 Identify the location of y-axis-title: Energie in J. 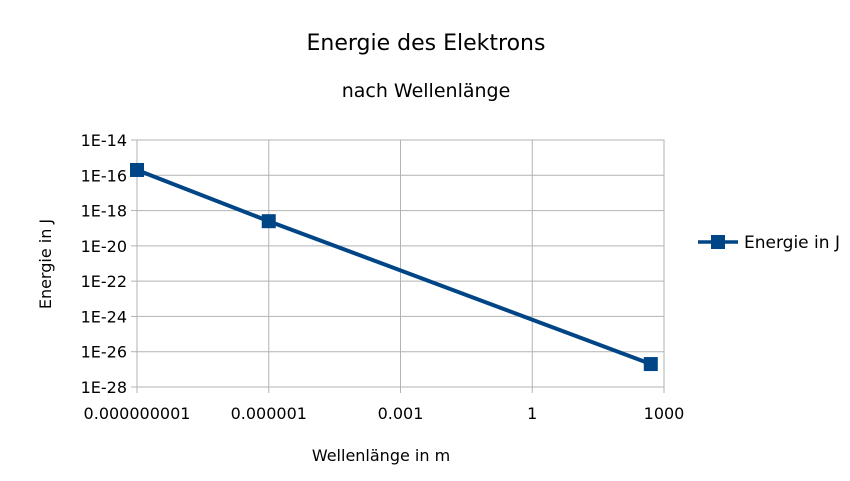
(45, 264).